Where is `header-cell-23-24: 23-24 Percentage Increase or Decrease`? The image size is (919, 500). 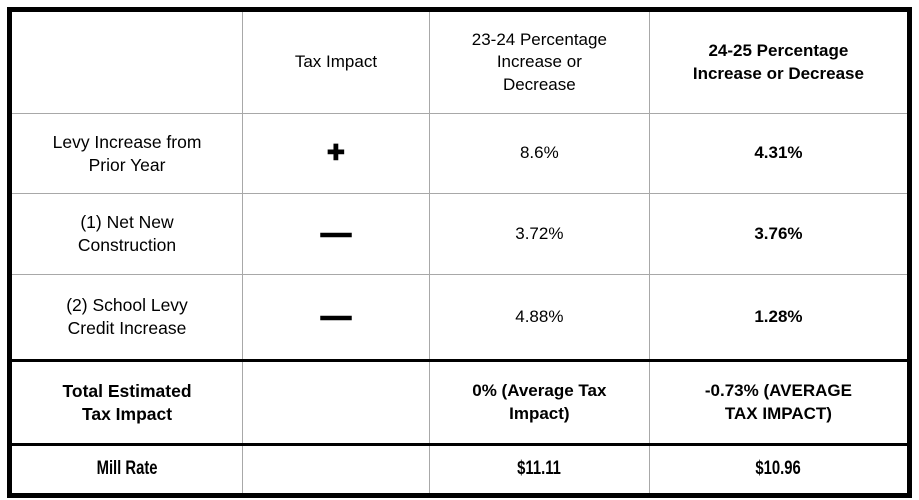
header-cell-23-24: 23-24 Percentage Increase or Decrease is located at coordinates (539, 61).